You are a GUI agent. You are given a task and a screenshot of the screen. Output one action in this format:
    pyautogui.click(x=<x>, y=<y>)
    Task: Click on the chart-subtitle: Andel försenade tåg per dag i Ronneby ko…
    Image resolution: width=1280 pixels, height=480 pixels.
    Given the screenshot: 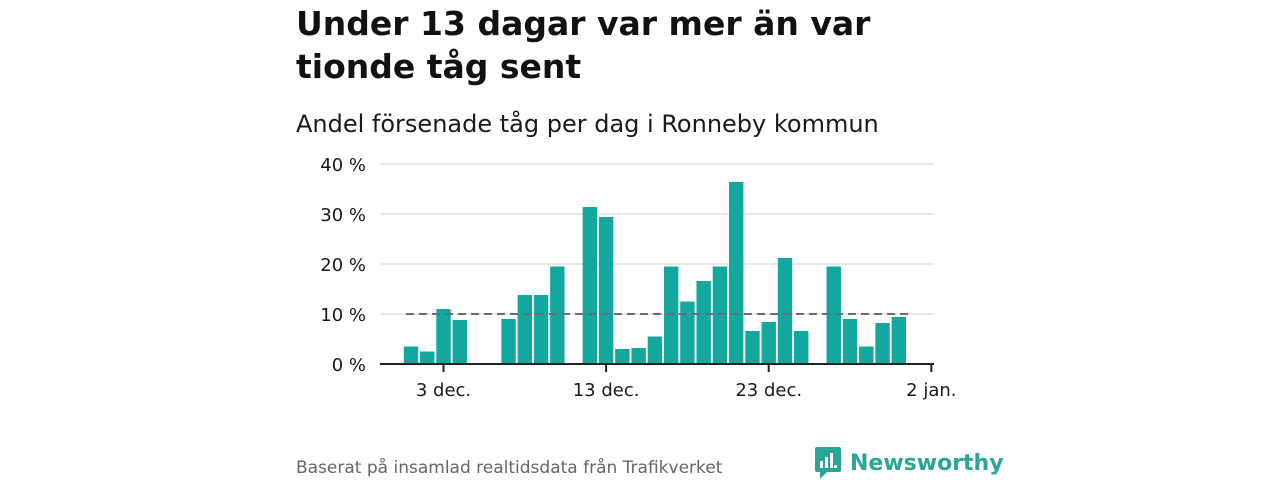 What is the action you would take?
    pyautogui.click(x=587, y=124)
    